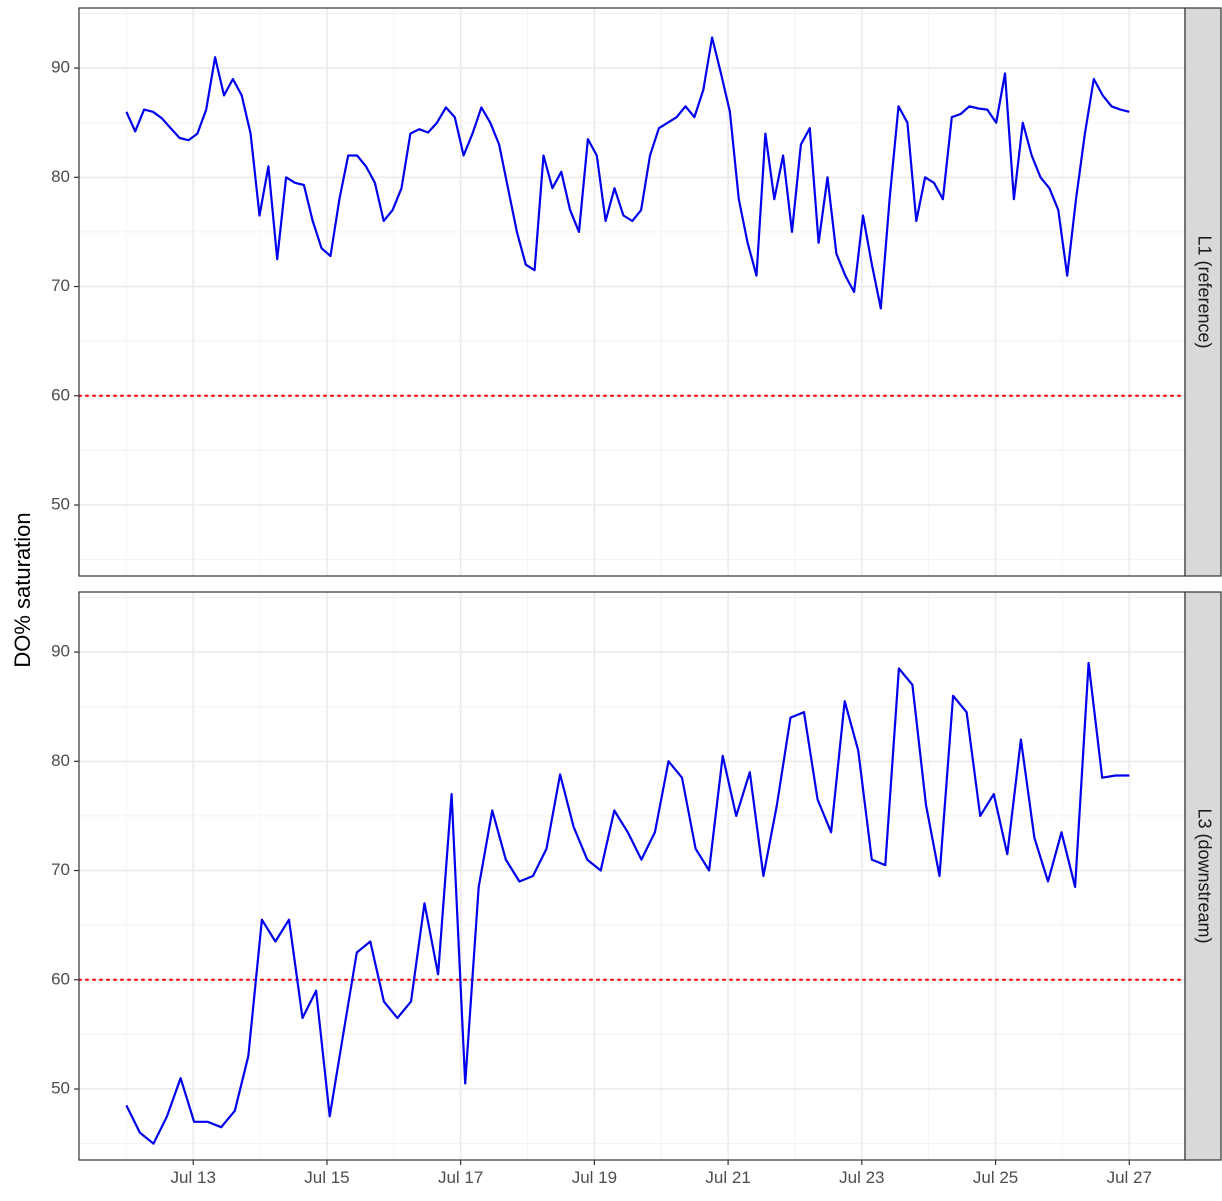 Image resolution: width=1222 pixels, height=1201 pixels. I want to click on x-tick-label: Jul 25, so click(995, 1177).